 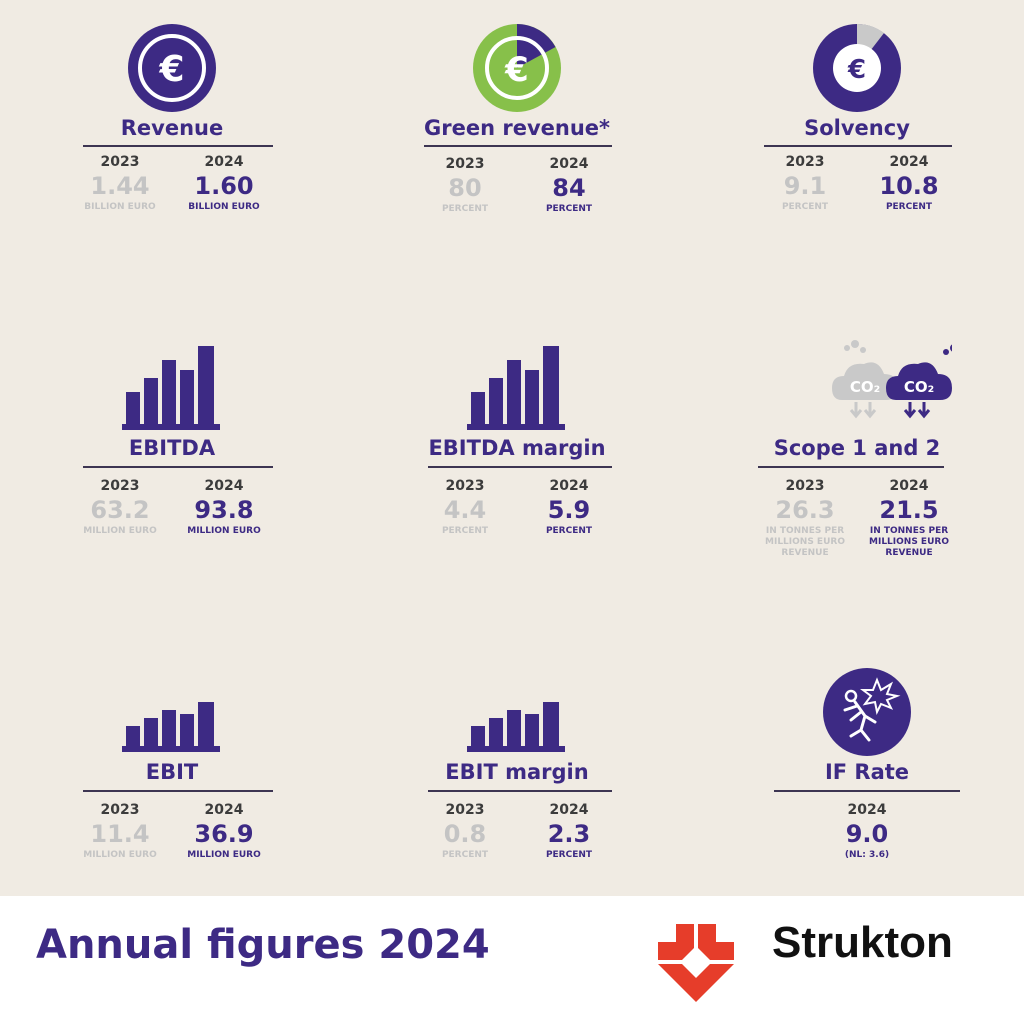 I want to click on value-2024: 21.5, so click(x=909, y=510).